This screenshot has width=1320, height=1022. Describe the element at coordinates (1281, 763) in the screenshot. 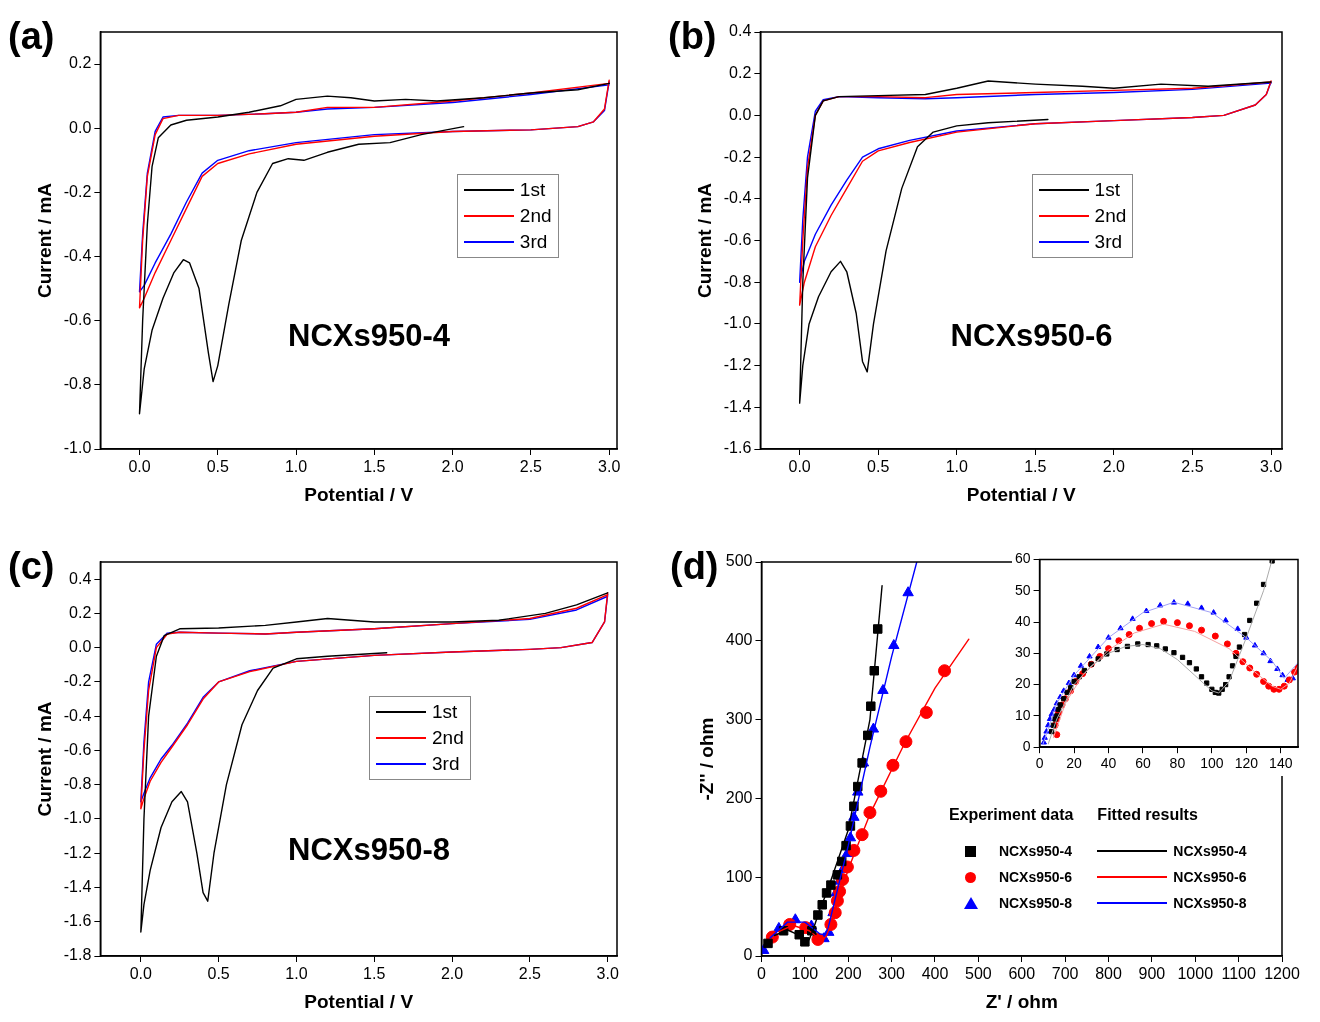

I see `x-tick-label: 140` at that location.